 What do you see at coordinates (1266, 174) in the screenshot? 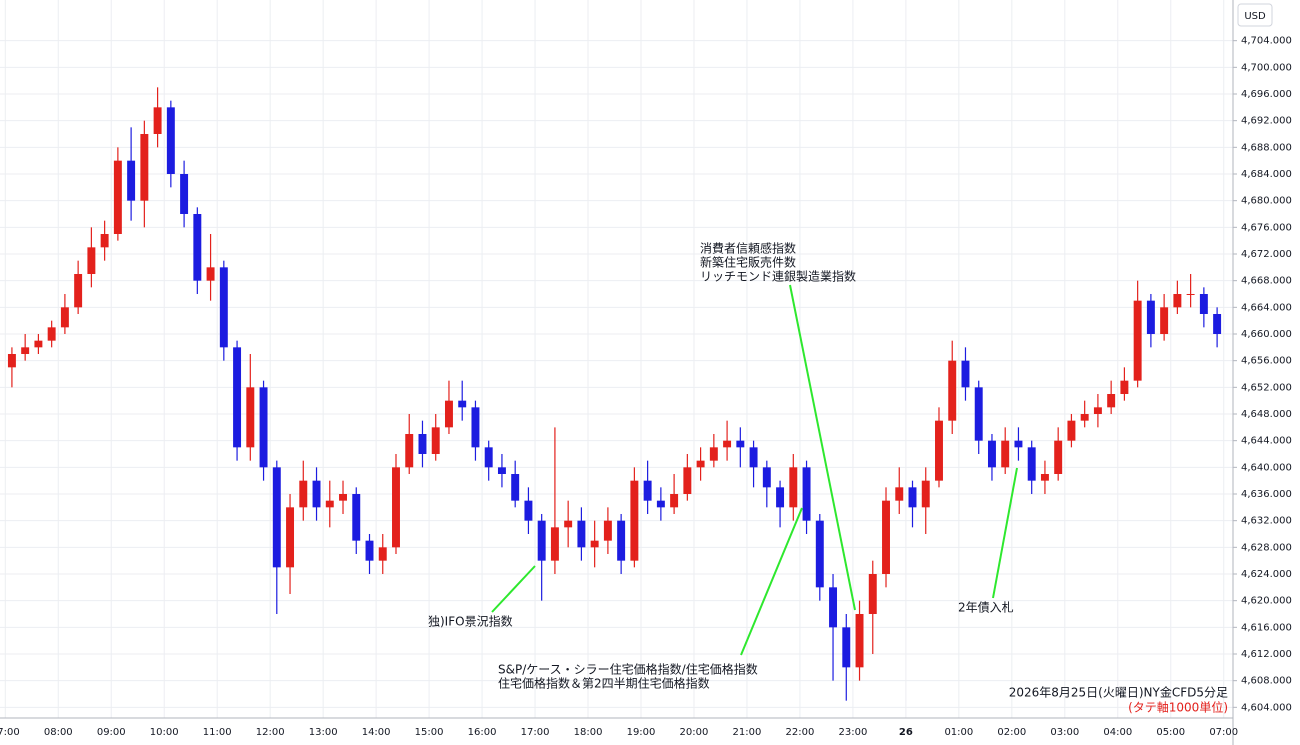
I see `y-tick-label: 4,684.000` at bounding box center [1266, 174].